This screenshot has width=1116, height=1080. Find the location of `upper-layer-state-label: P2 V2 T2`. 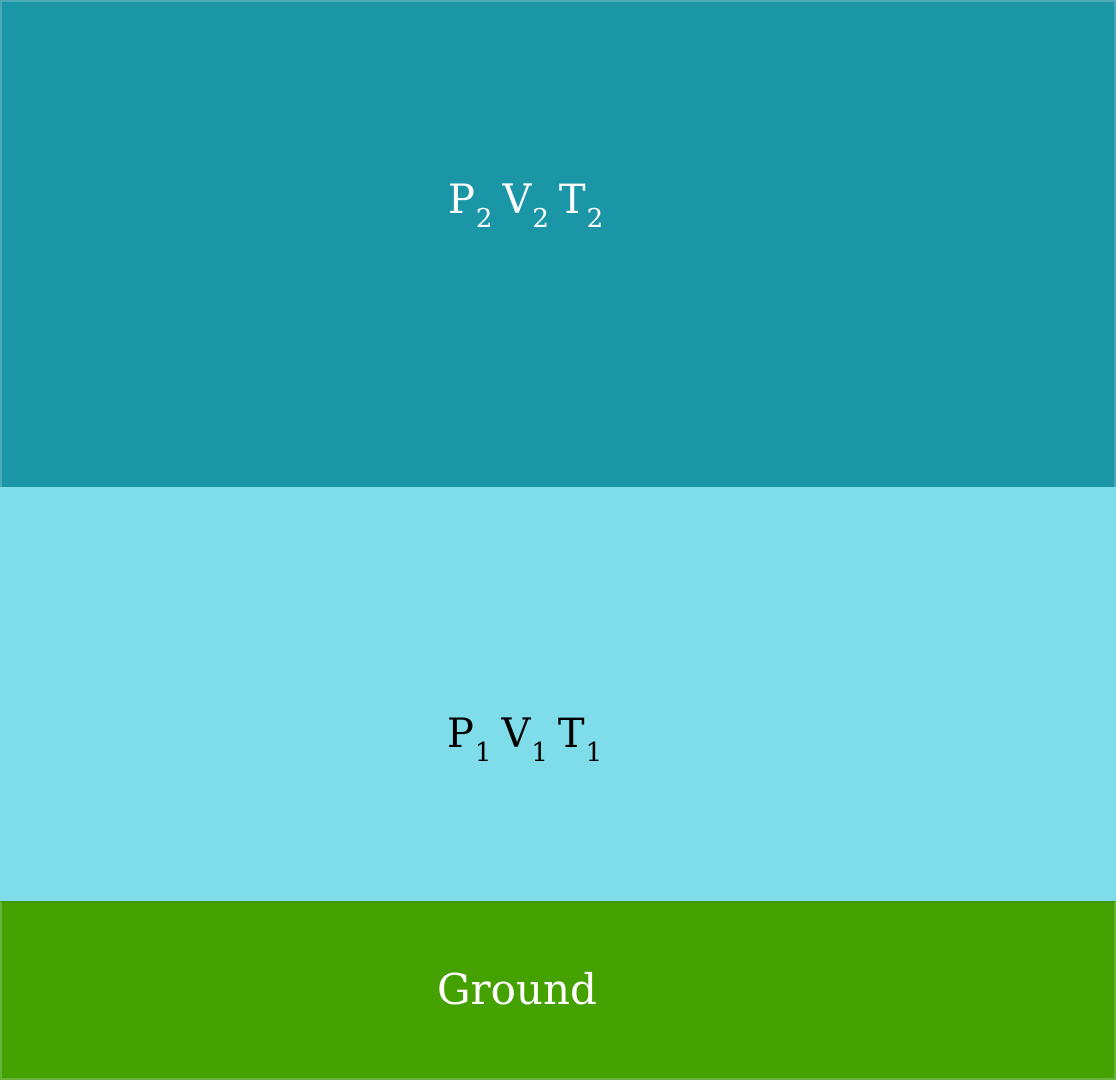

upper-layer-state-label: P2 V2 T2 is located at coordinates (526, 205).